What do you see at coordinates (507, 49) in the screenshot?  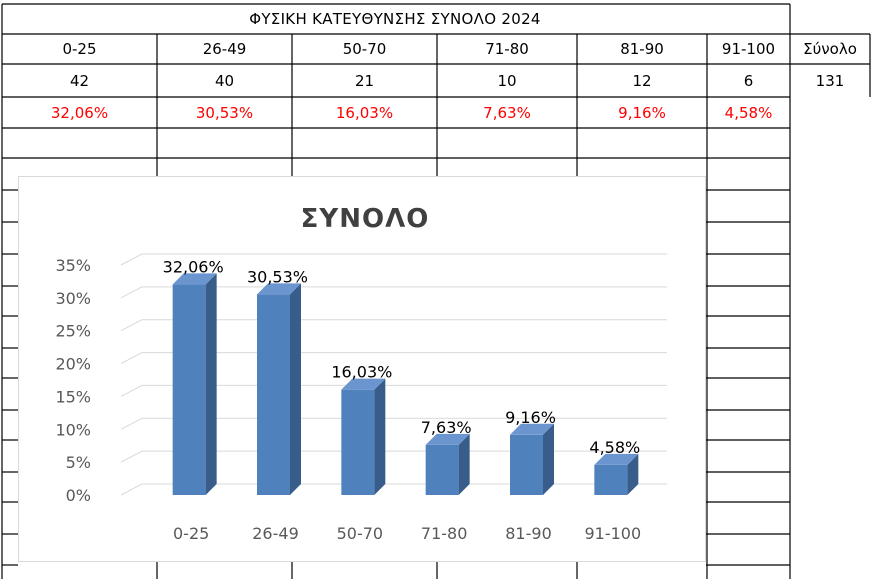 I see `table-header-cell: 71-80` at bounding box center [507, 49].